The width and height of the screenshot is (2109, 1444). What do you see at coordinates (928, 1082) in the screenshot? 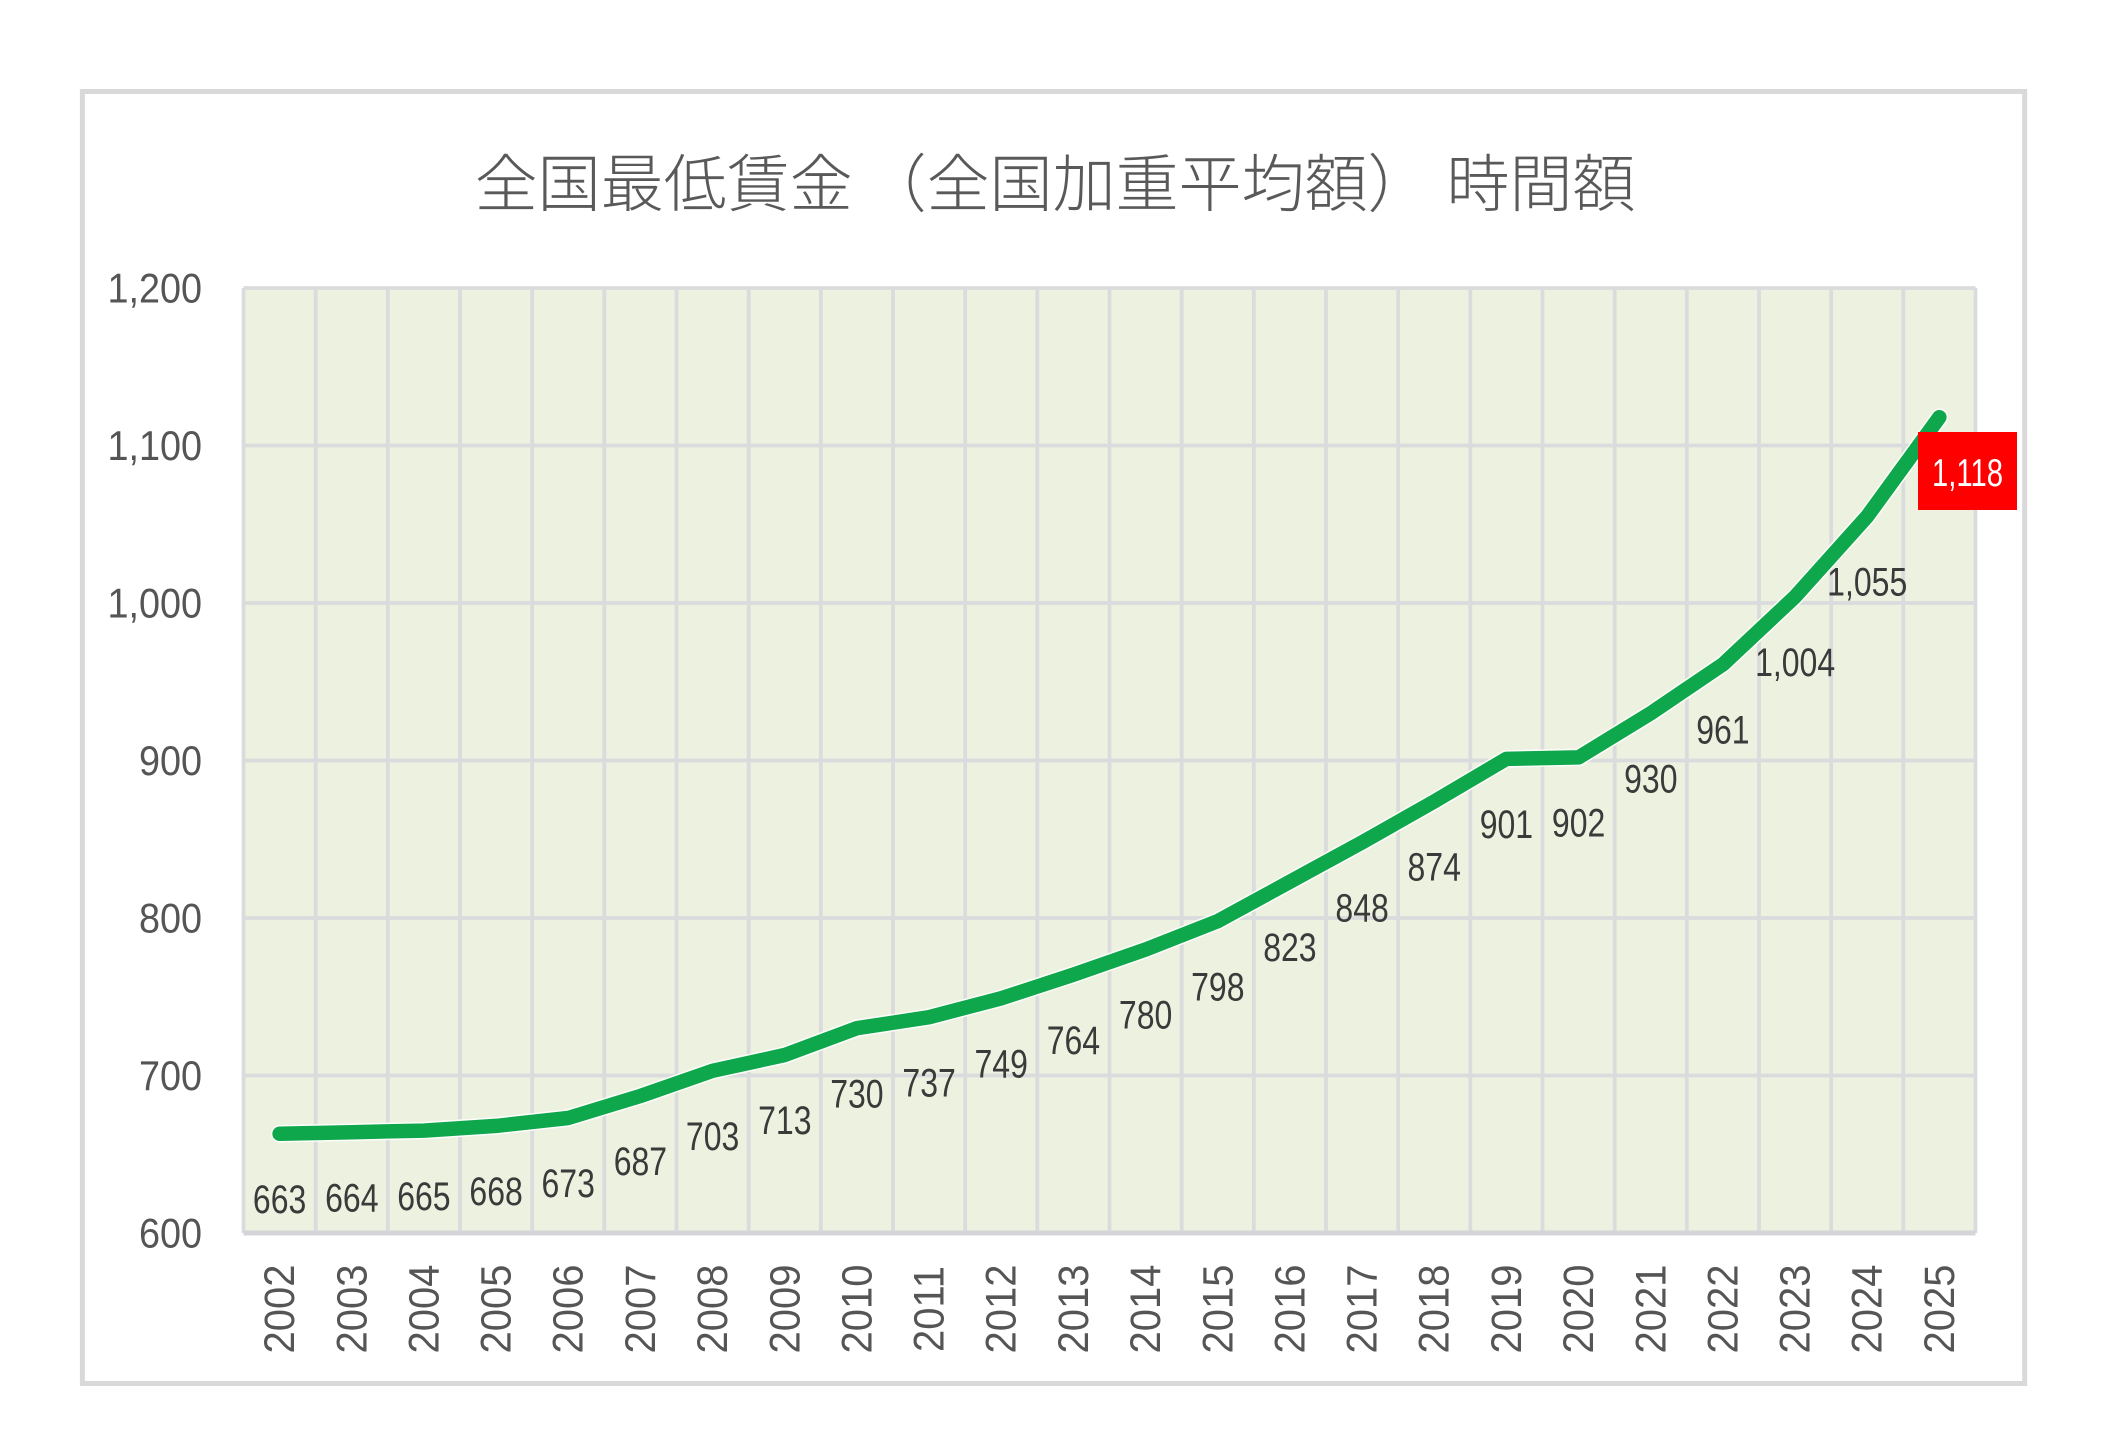
I see `svg-text: 737` at bounding box center [928, 1082].